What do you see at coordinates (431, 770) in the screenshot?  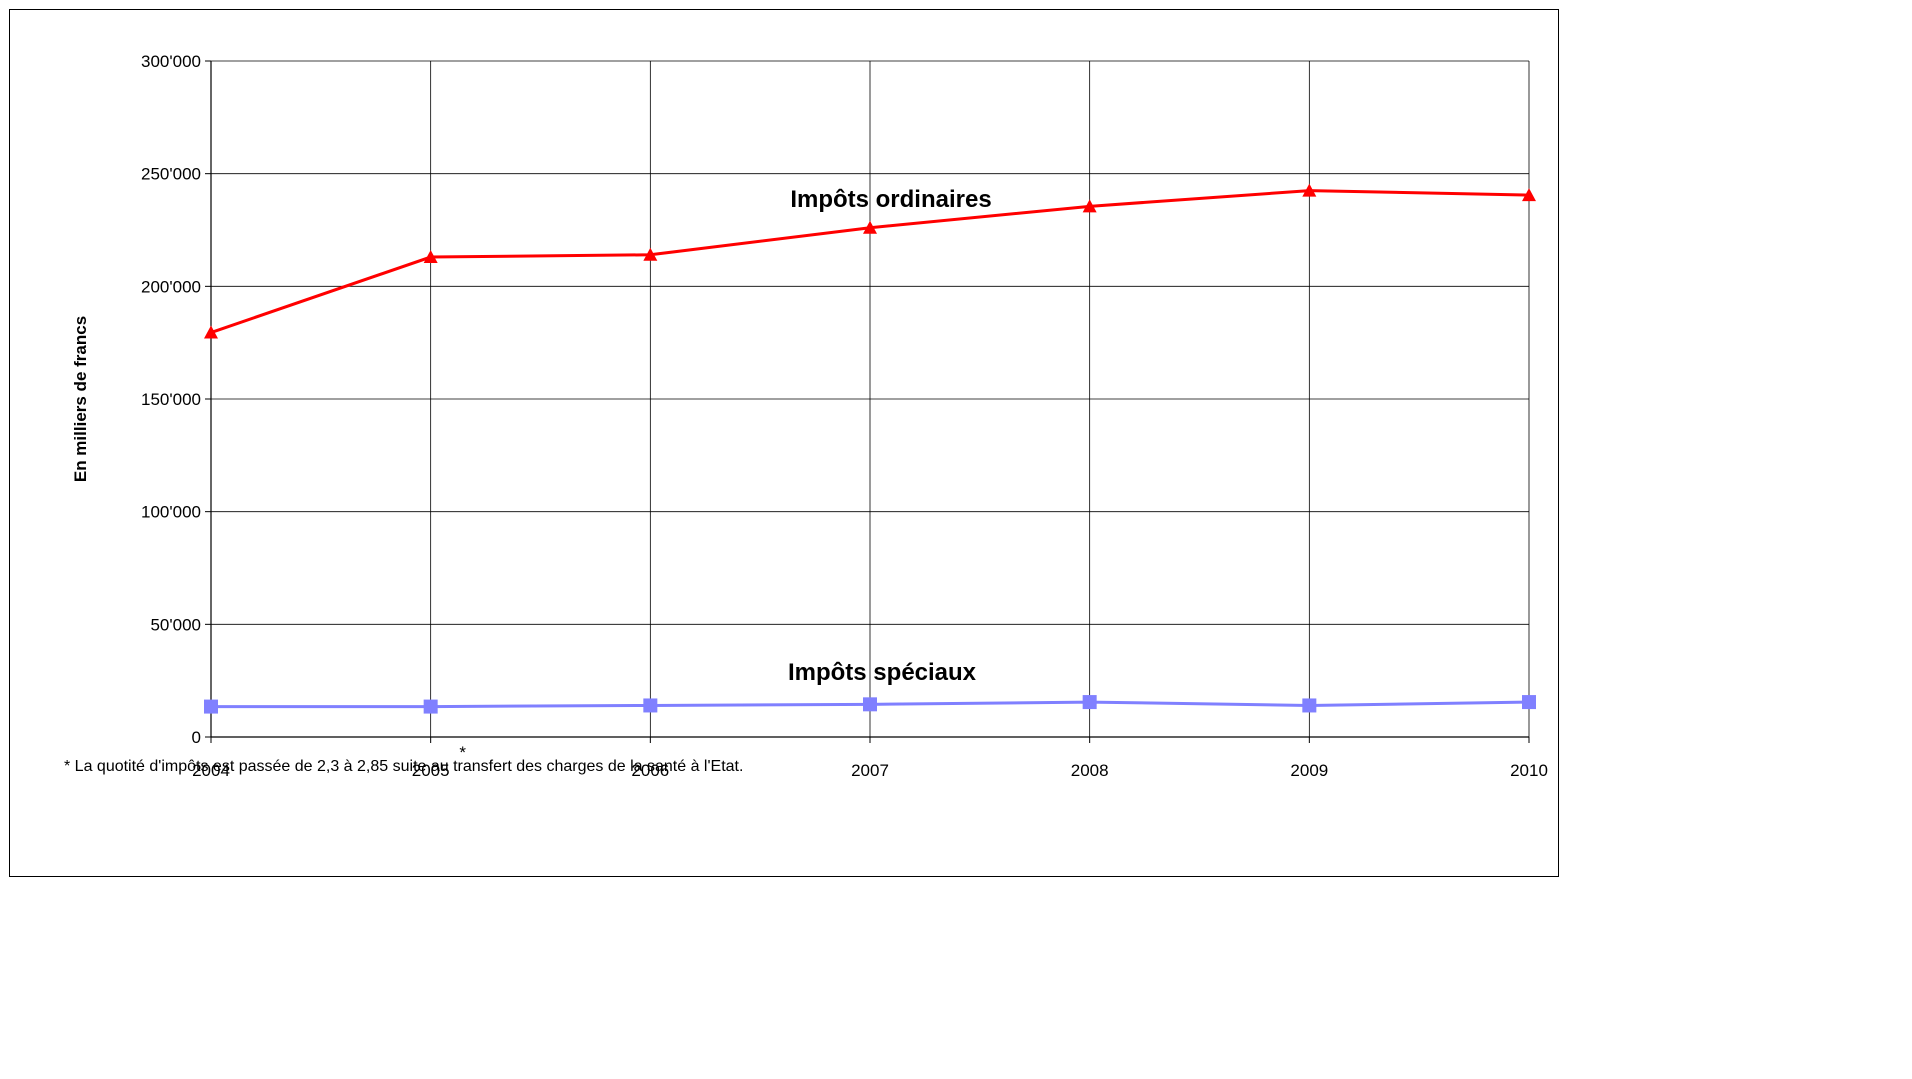 I see `x-tick-label: 2005` at bounding box center [431, 770].